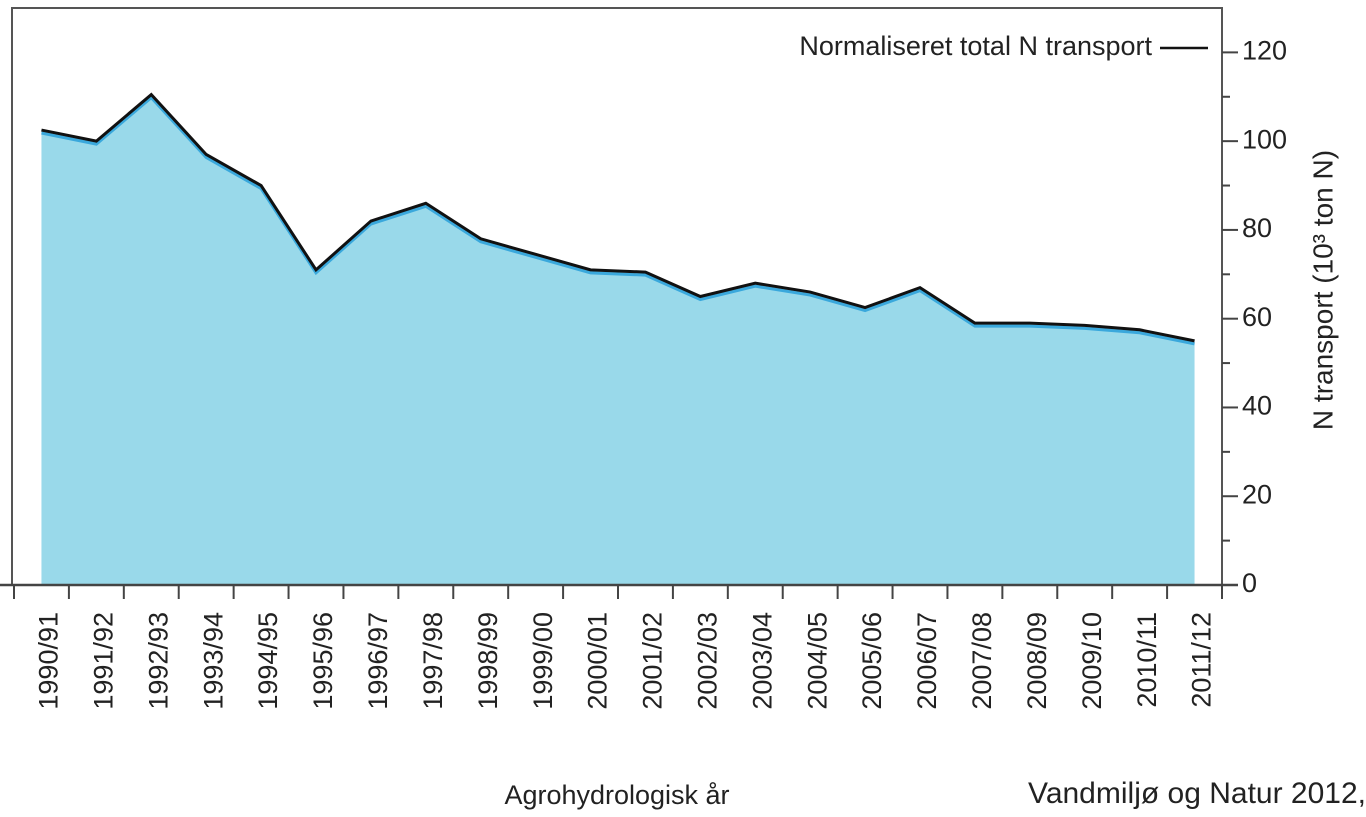 Image resolution: width=1366 pixels, height=817 pixels. Describe the element at coordinates (213, 661) in the screenshot. I see `x-tick-label: 1993/94` at that location.